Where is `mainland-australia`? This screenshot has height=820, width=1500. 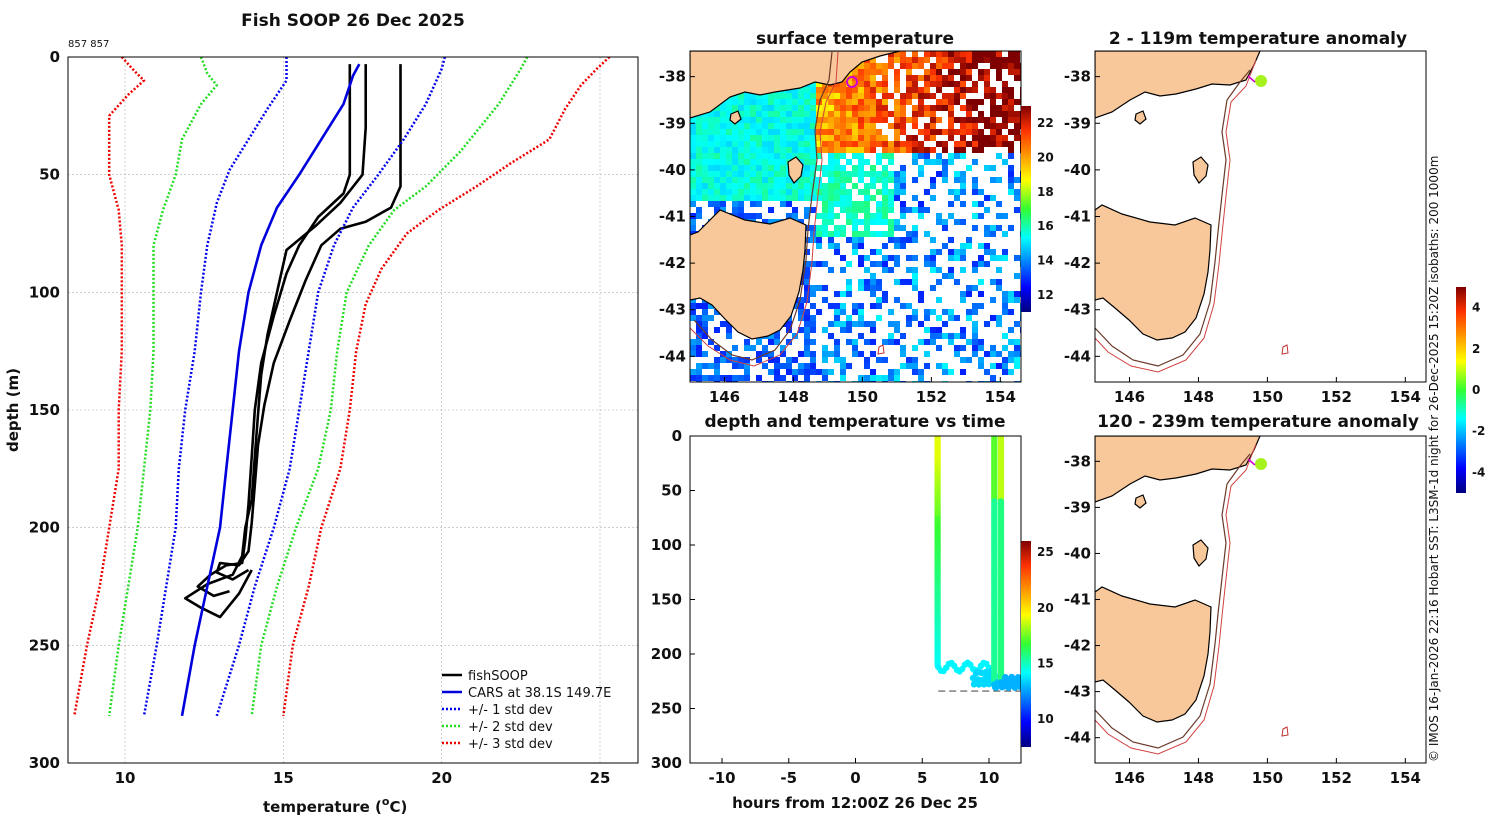 mainland-australia is located at coordinates (795, 85).